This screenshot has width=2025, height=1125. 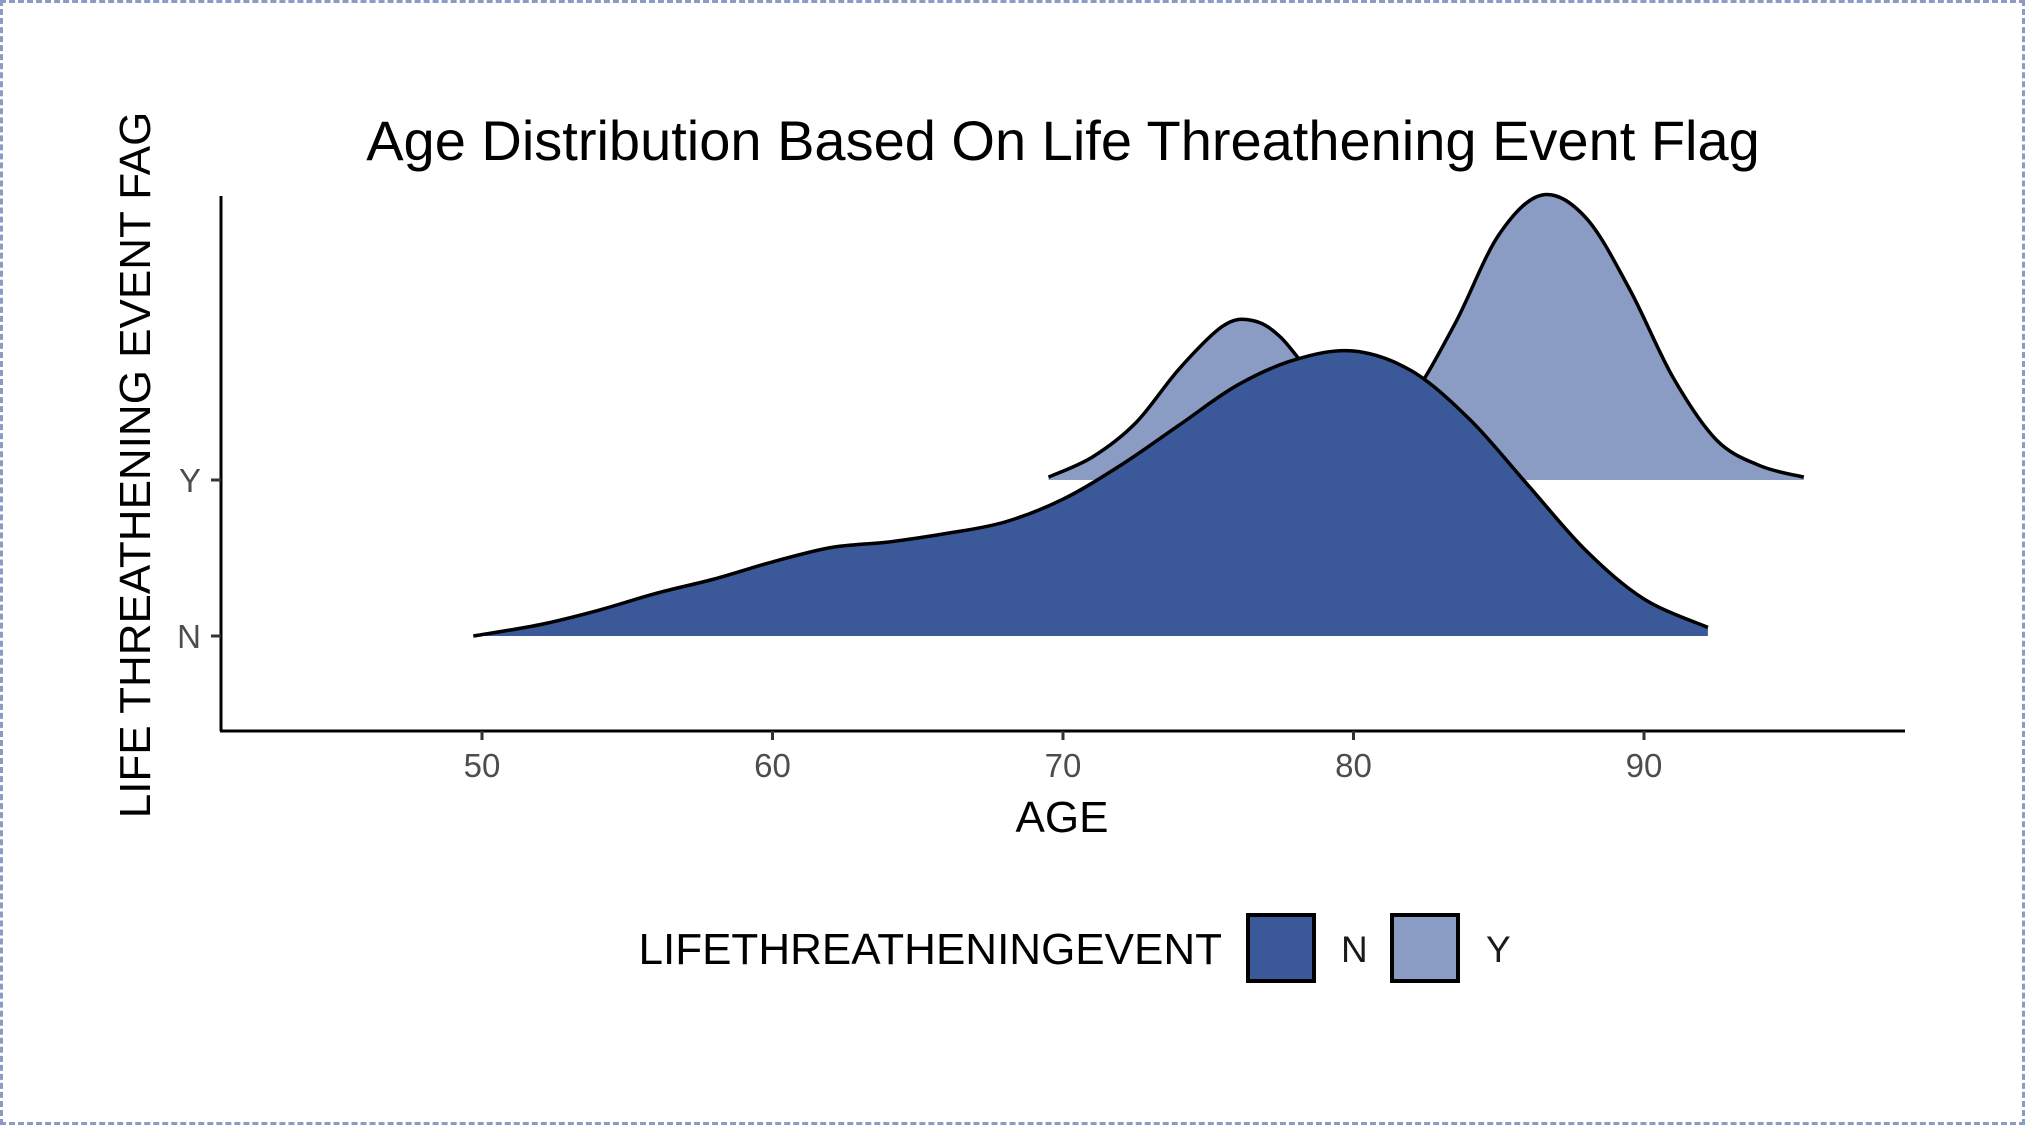 What do you see at coordinates (1062, 817) in the screenshot?
I see `x-axis-title: AGE` at bounding box center [1062, 817].